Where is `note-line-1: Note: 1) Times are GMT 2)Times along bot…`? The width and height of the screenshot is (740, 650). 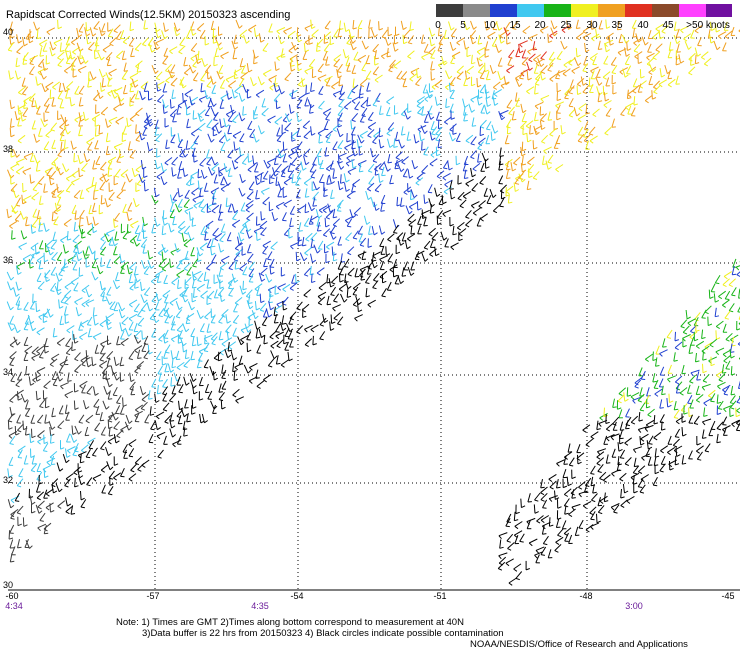
note-line-1: Note: 1) Times are GMT 2)Times along bot… is located at coordinates (290, 622).